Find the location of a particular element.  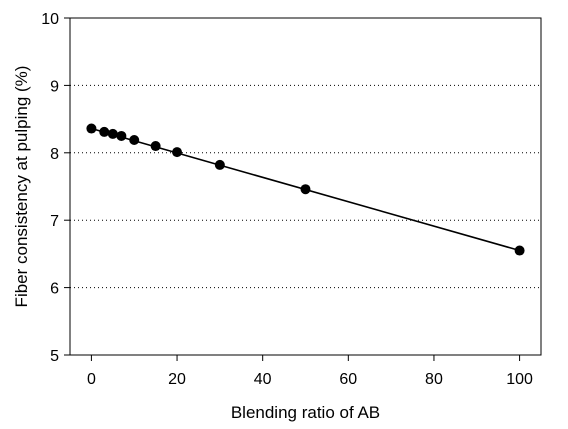

y-tick-label: 9 is located at coordinates (54, 86).